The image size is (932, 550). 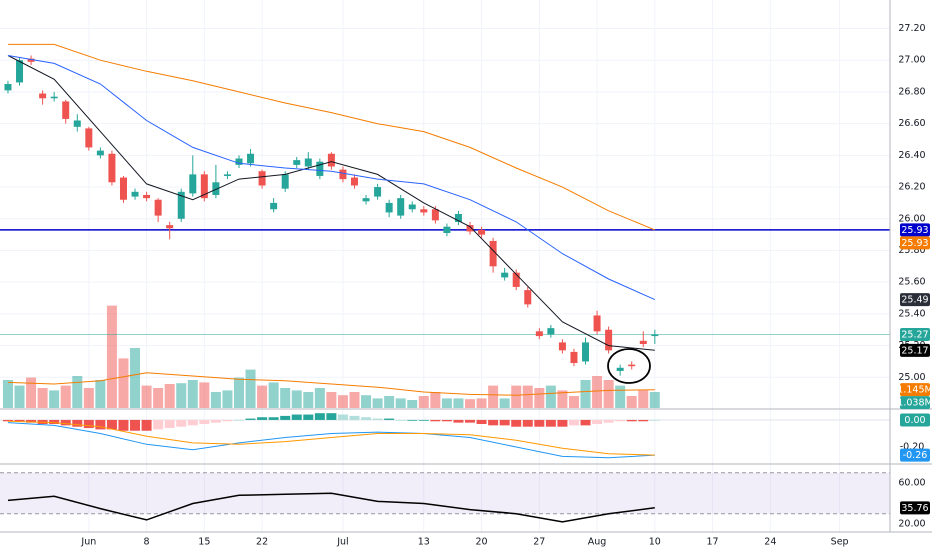 What do you see at coordinates (331, 384) in the screenshot?
I see `volume-ma` at bounding box center [331, 384].